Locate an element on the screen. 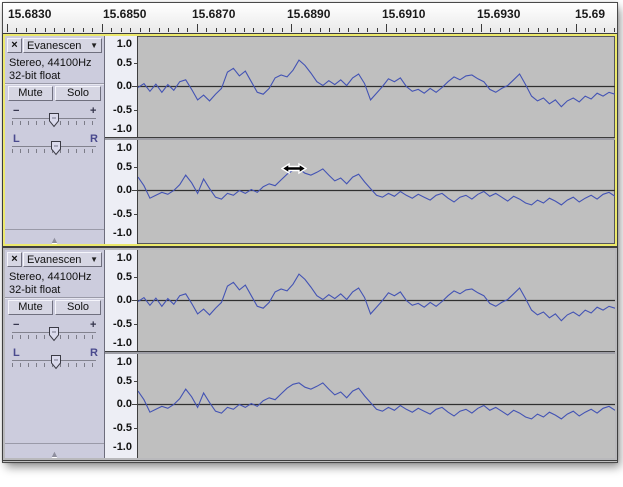 Image resolution: width=623 pixels, height=487 pixels. track-format-line1: Stereo, 44100Hz is located at coordinates (50, 277).